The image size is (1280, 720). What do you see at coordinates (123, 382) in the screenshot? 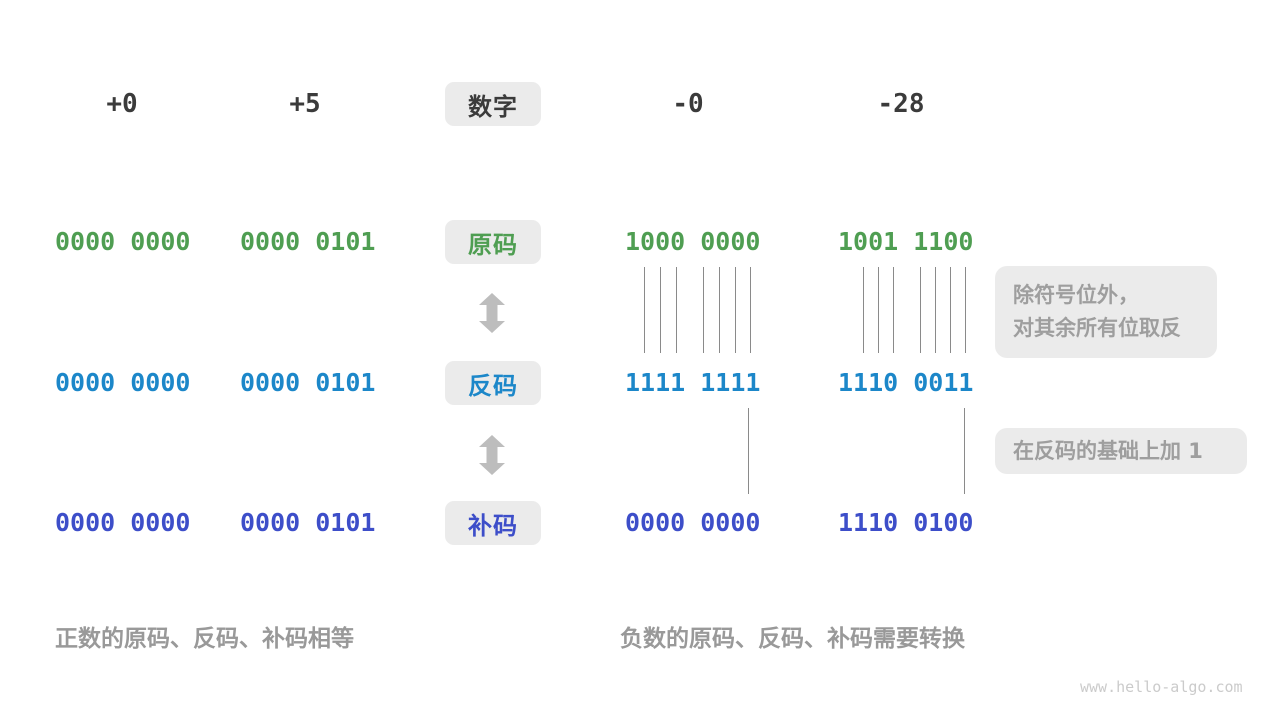
I see `ones-complement-pos0: 0000 0000` at bounding box center [123, 382].